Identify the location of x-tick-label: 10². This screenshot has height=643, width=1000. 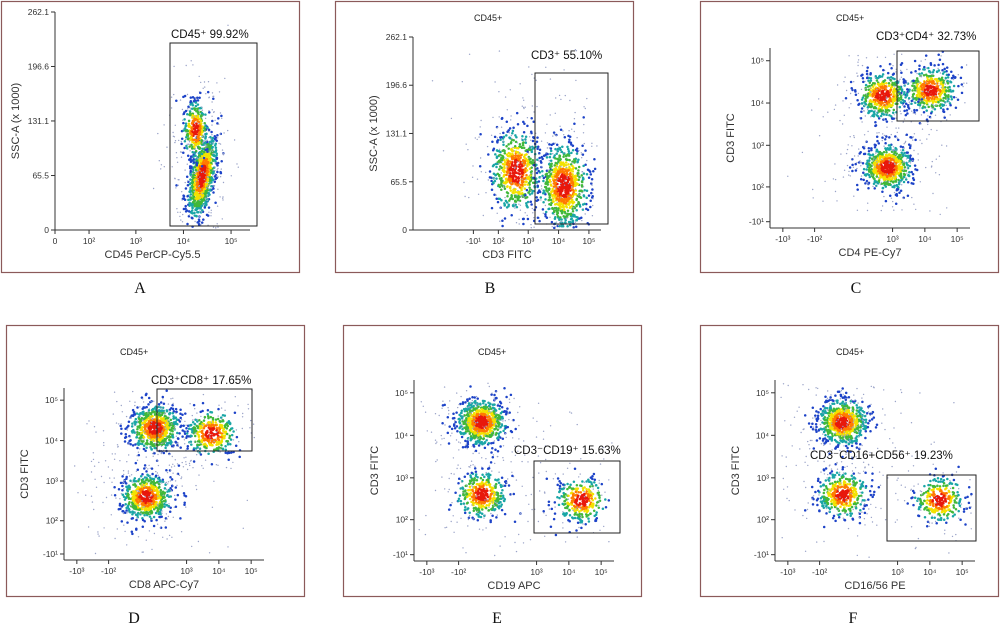
(89, 241).